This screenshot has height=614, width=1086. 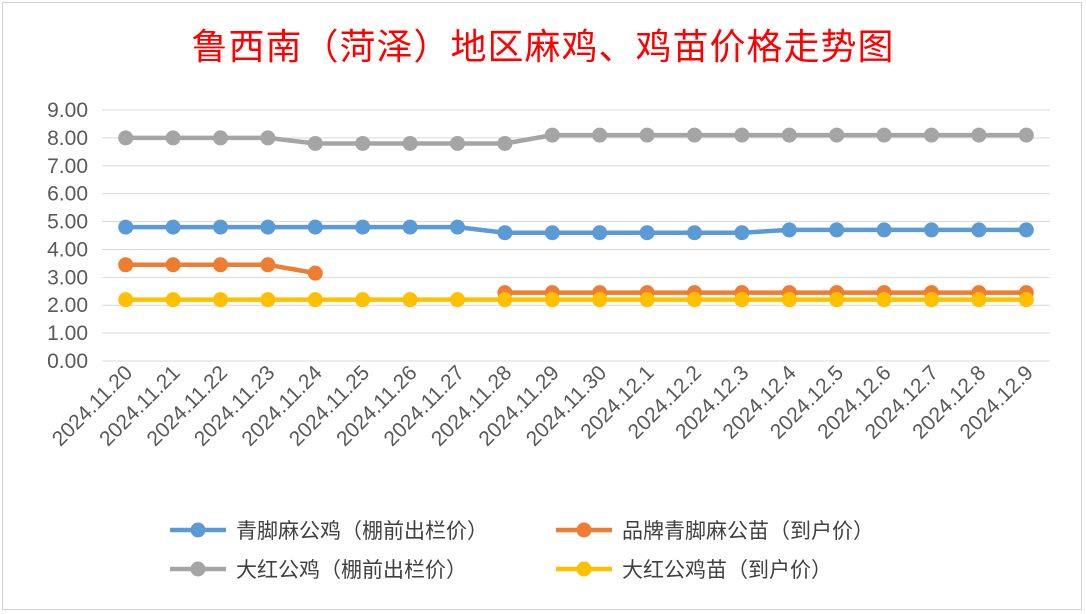 I want to click on legend-label: 大红公鸡苗（到户价）, so click(x=727, y=570).